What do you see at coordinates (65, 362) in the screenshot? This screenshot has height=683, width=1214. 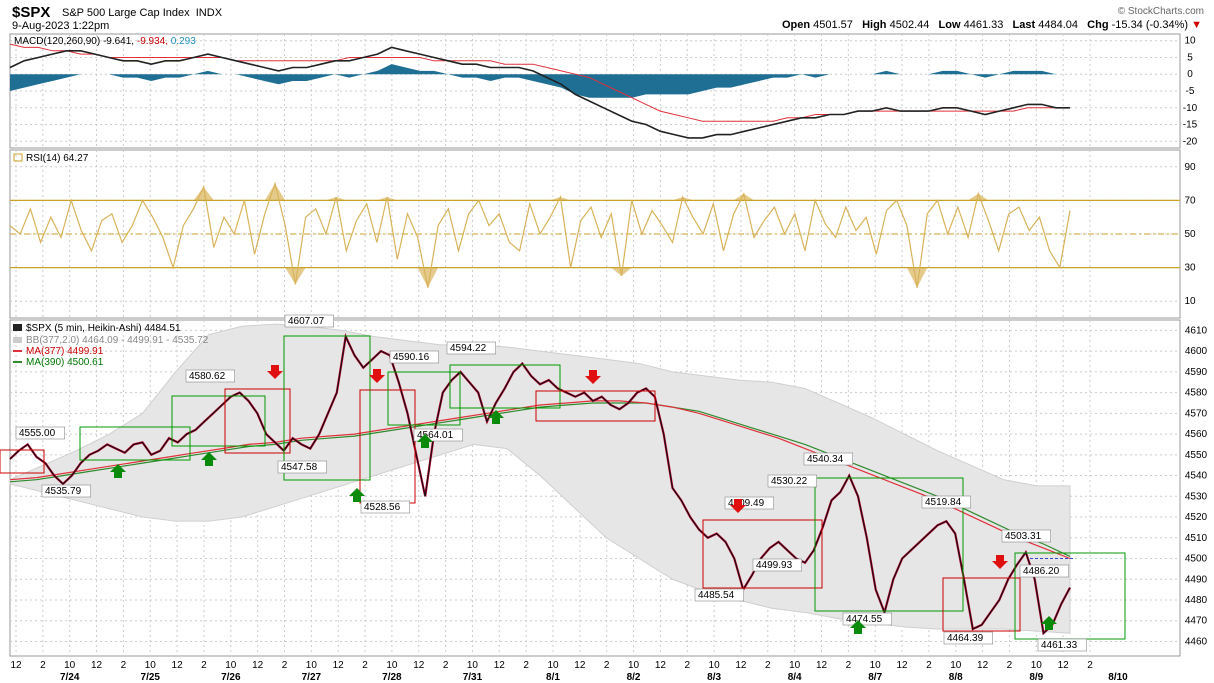 I see `ma390-legend: MA(390) 4500.61` at bounding box center [65, 362].